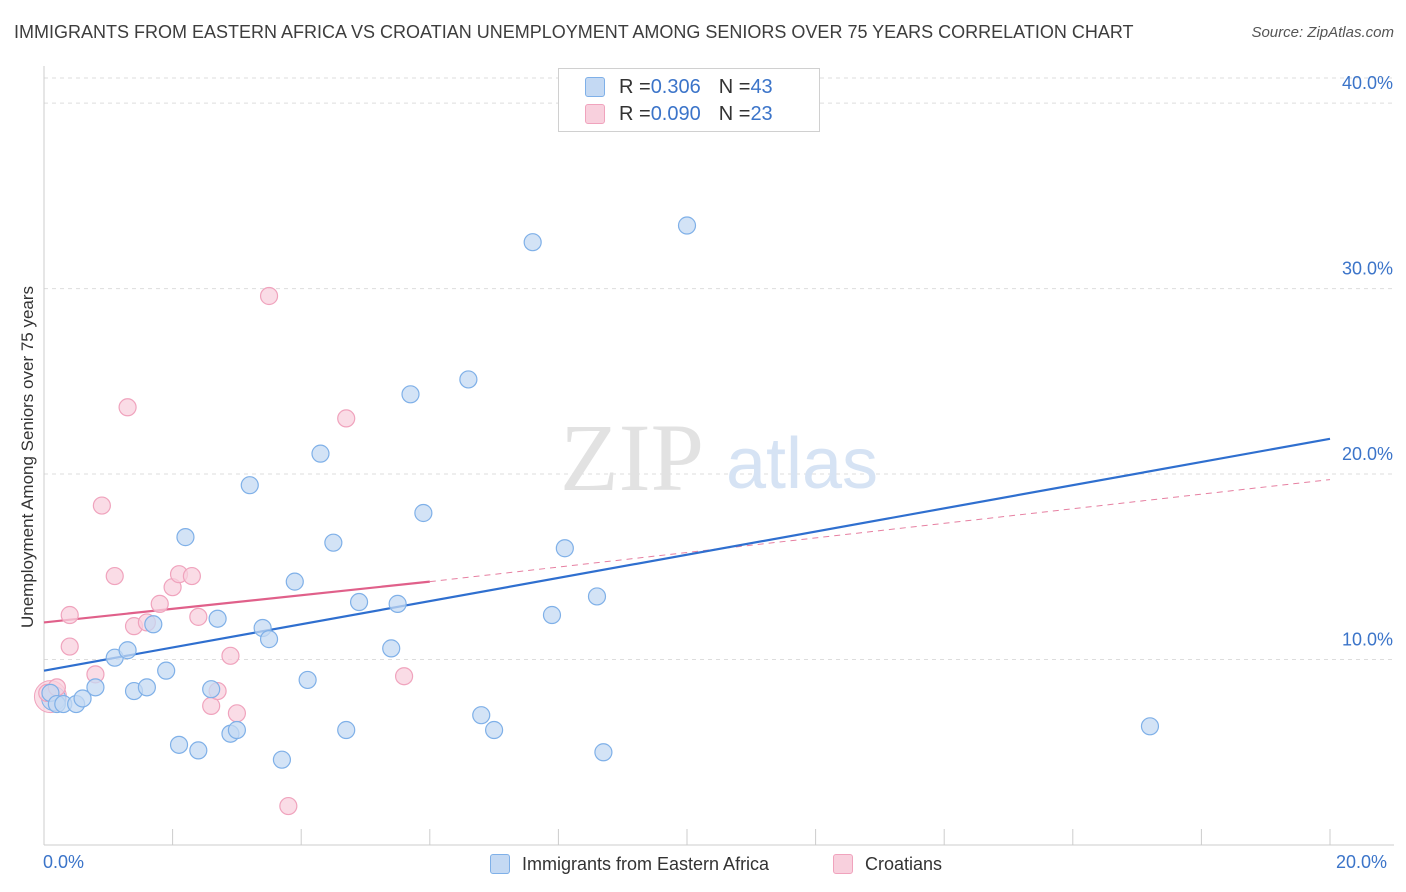 The height and width of the screenshot is (892, 1406). What do you see at coordinates (646, 863) in the screenshot?
I see `bottom-legend-label: Immigrants from Eastern Africa` at bounding box center [646, 863].